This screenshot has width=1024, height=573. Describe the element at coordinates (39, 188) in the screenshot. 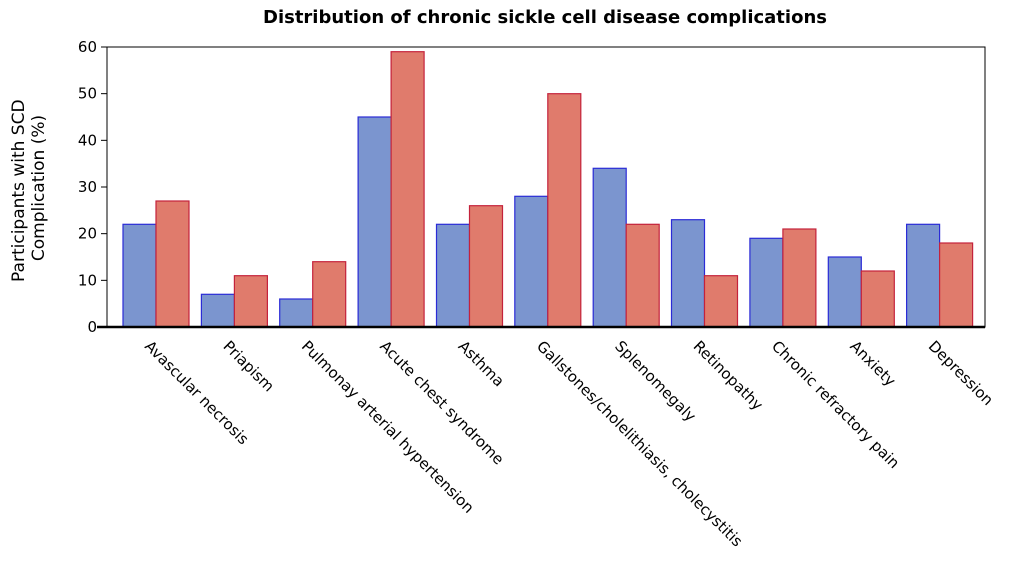

I see `y-axis-label-line-2: Complication (%)` at that location.